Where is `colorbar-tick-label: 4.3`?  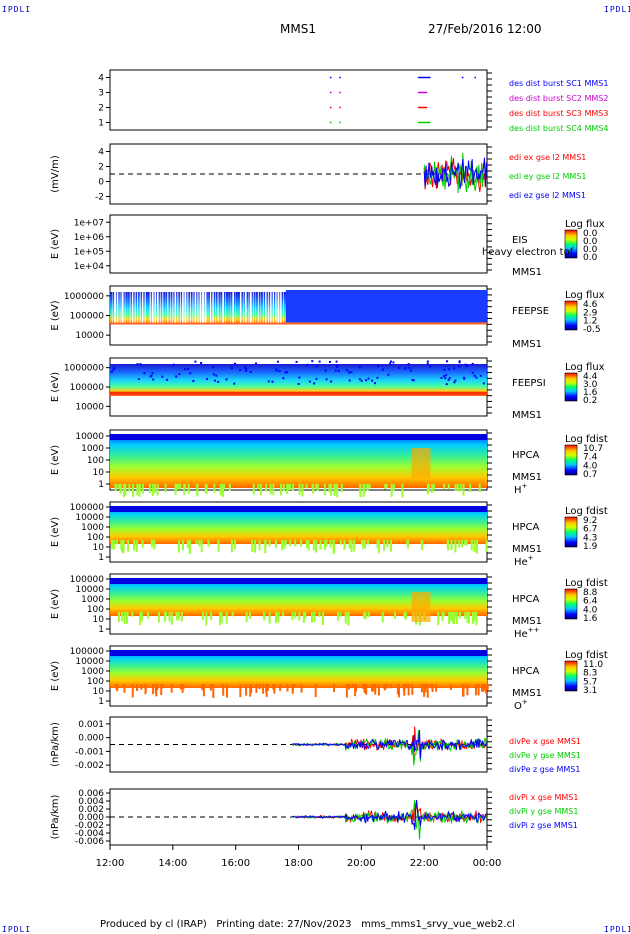 colorbar-tick-label: 4.3 is located at coordinates (590, 538).